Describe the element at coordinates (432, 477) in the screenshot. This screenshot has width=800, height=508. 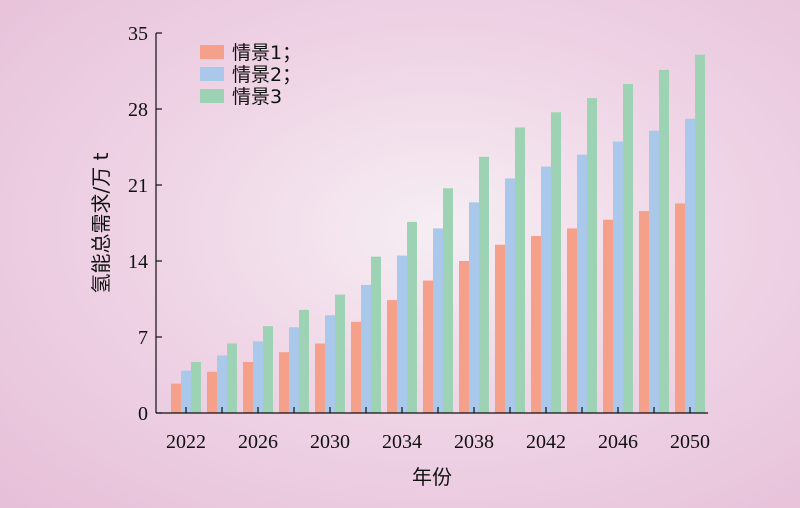
I see `x-axis-title: 年份` at that location.